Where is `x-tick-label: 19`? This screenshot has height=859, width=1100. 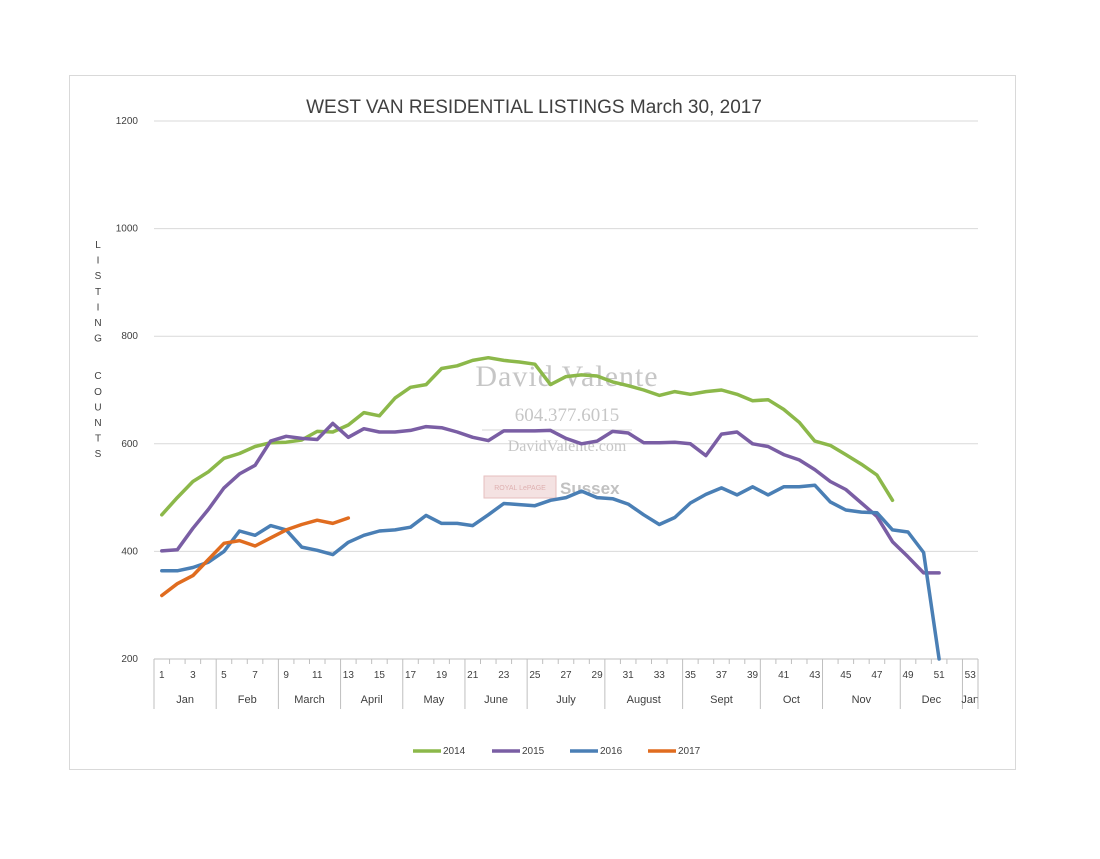 x-tick-label: 19 is located at coordinates (442, 675).